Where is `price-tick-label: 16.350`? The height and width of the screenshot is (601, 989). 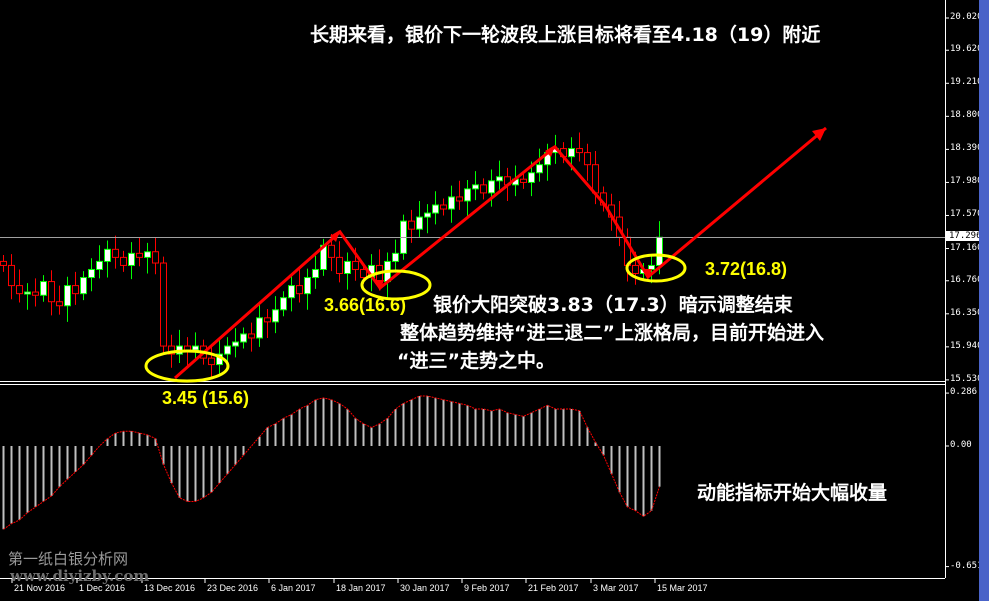 price-tick-label: 16.350 is located at coordinates (966, 312).